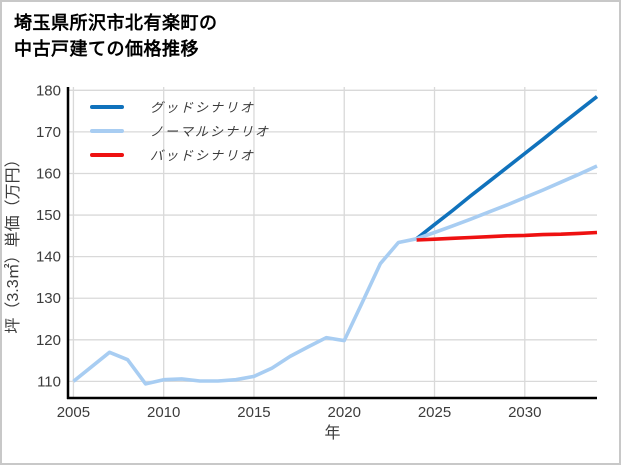 The image size is (621, 465). I want to click on y-axis-label: 坪（3.3㎡）単価（万円）, so click(13, 242).